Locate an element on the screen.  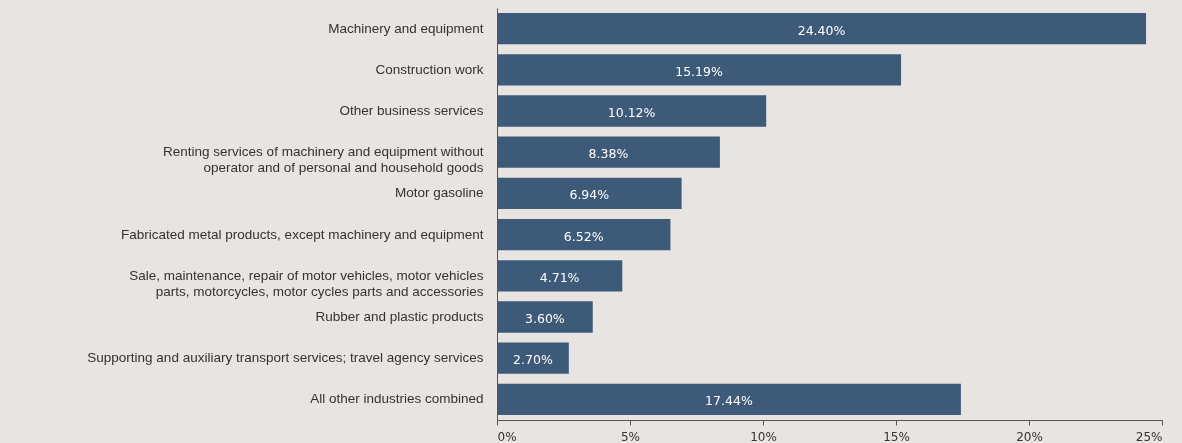
x-tick-label: 10% is located at coordinates (763, 436).